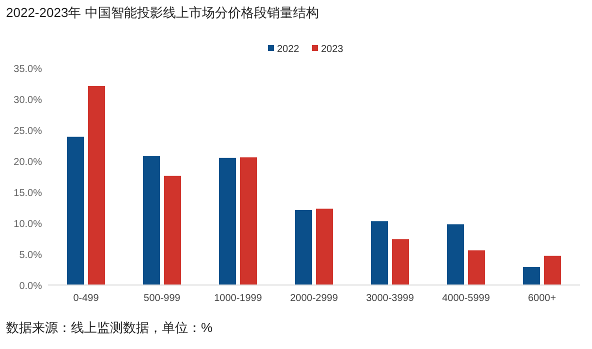  What do you see at coordinates (466, 298) in the screenshot?
I see `x-tick-label: 4000-5999` at bounding box center [466, 298].